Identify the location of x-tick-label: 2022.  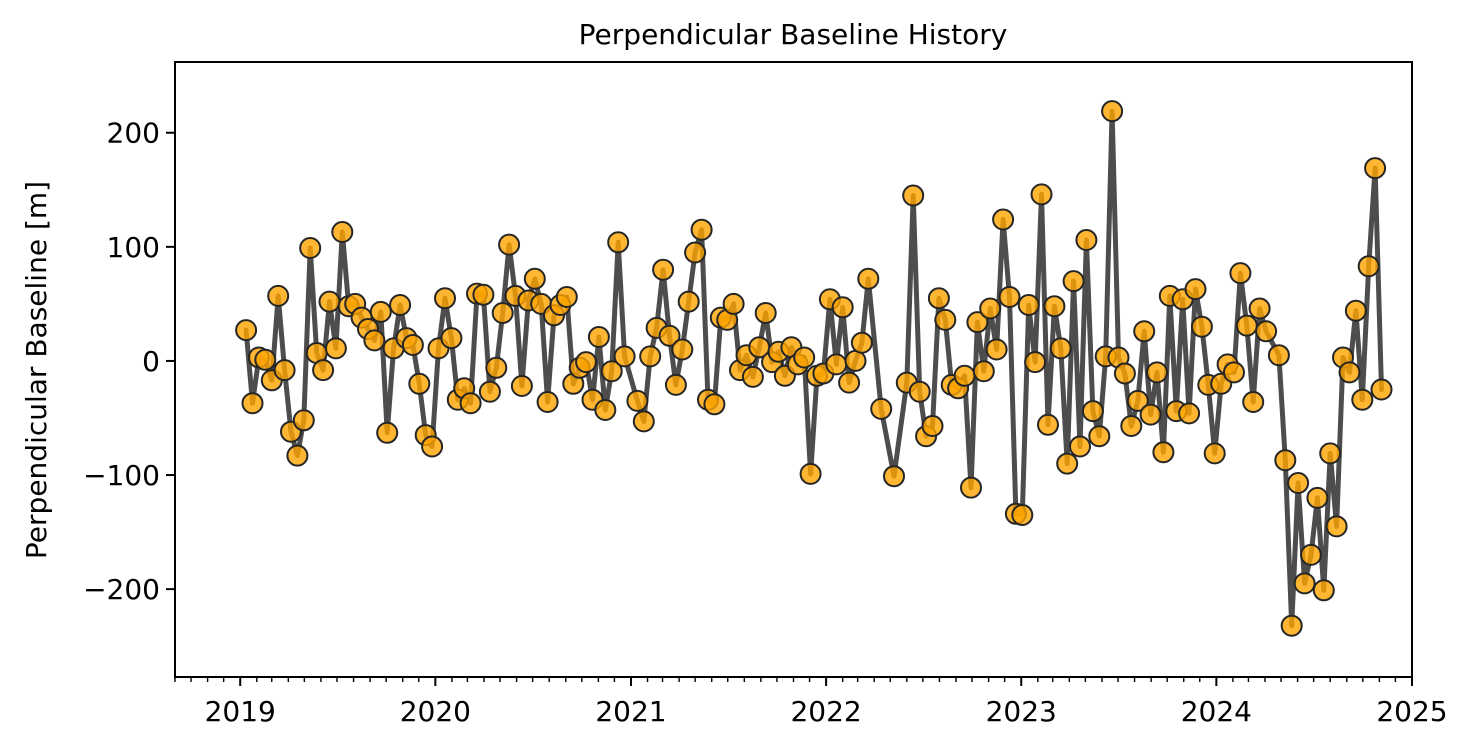
(825, 711).